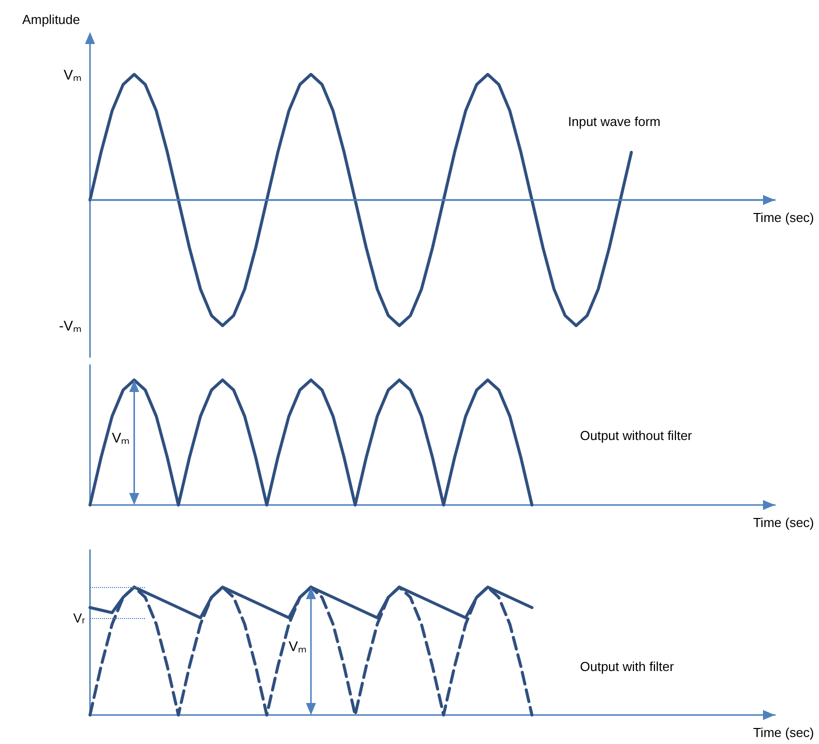  Describe the element at coordinates (73, 74) in the screenshot. I see `text: Vₘ` at that location.